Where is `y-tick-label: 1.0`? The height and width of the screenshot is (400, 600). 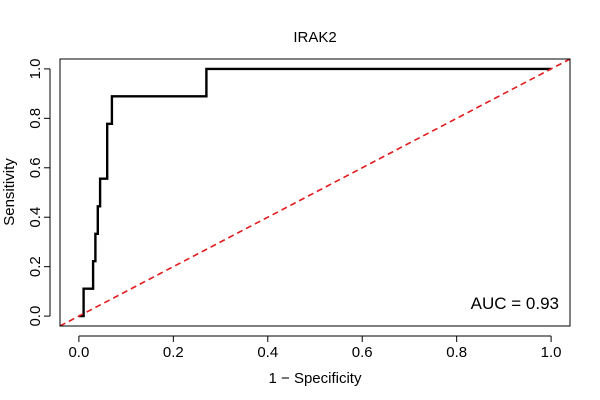
y-tick-label: 1.0 is located at coordinates (35, 68).